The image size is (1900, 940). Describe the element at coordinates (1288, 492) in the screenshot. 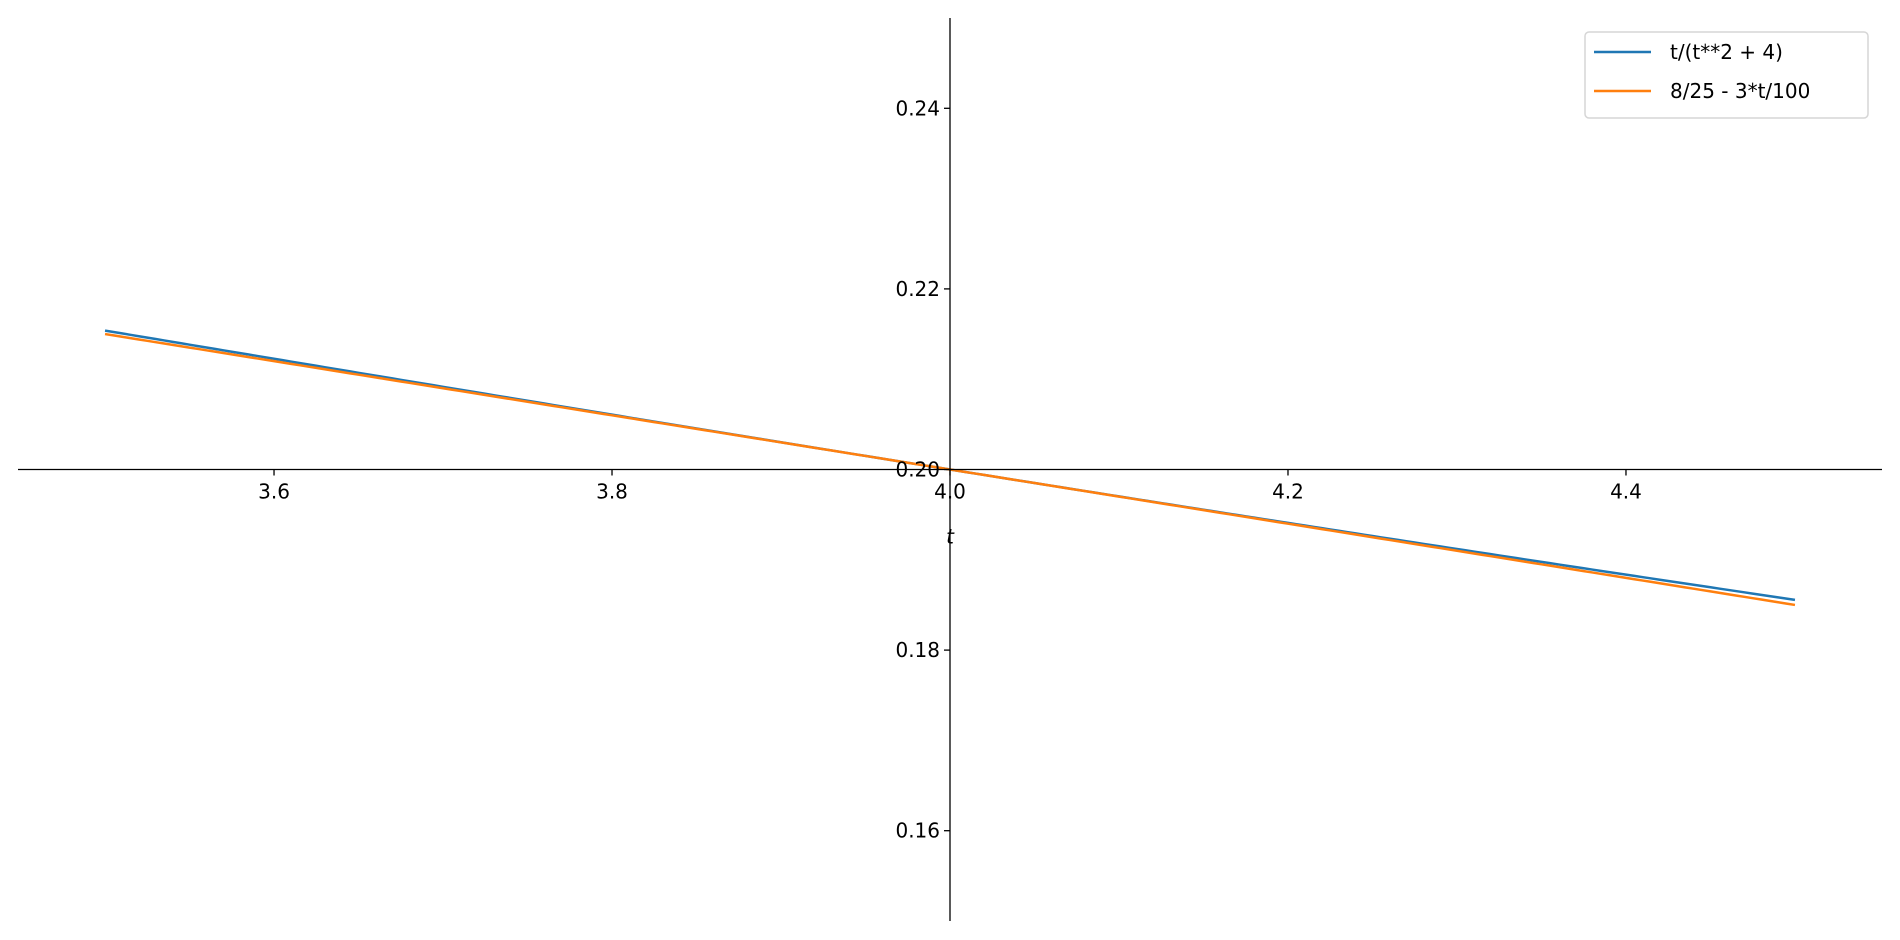

I see `x-tick-label: 4.2` at that location.